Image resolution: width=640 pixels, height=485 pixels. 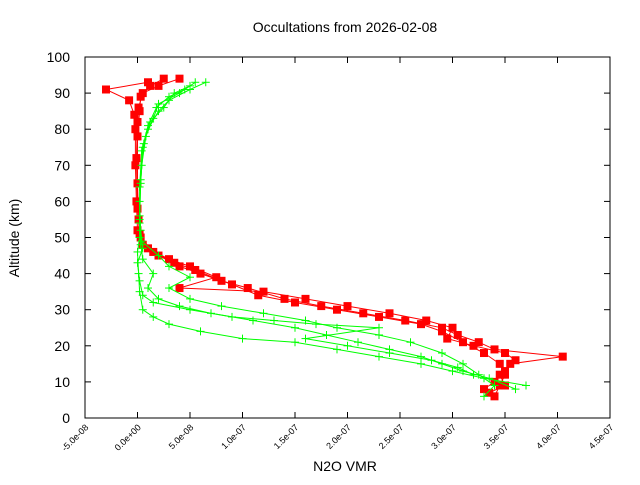 What do you see at coordinates (391, 436) in the screenshot?
I see `x-tick-label: 2.5e-07` at bounding box center [391, 436].